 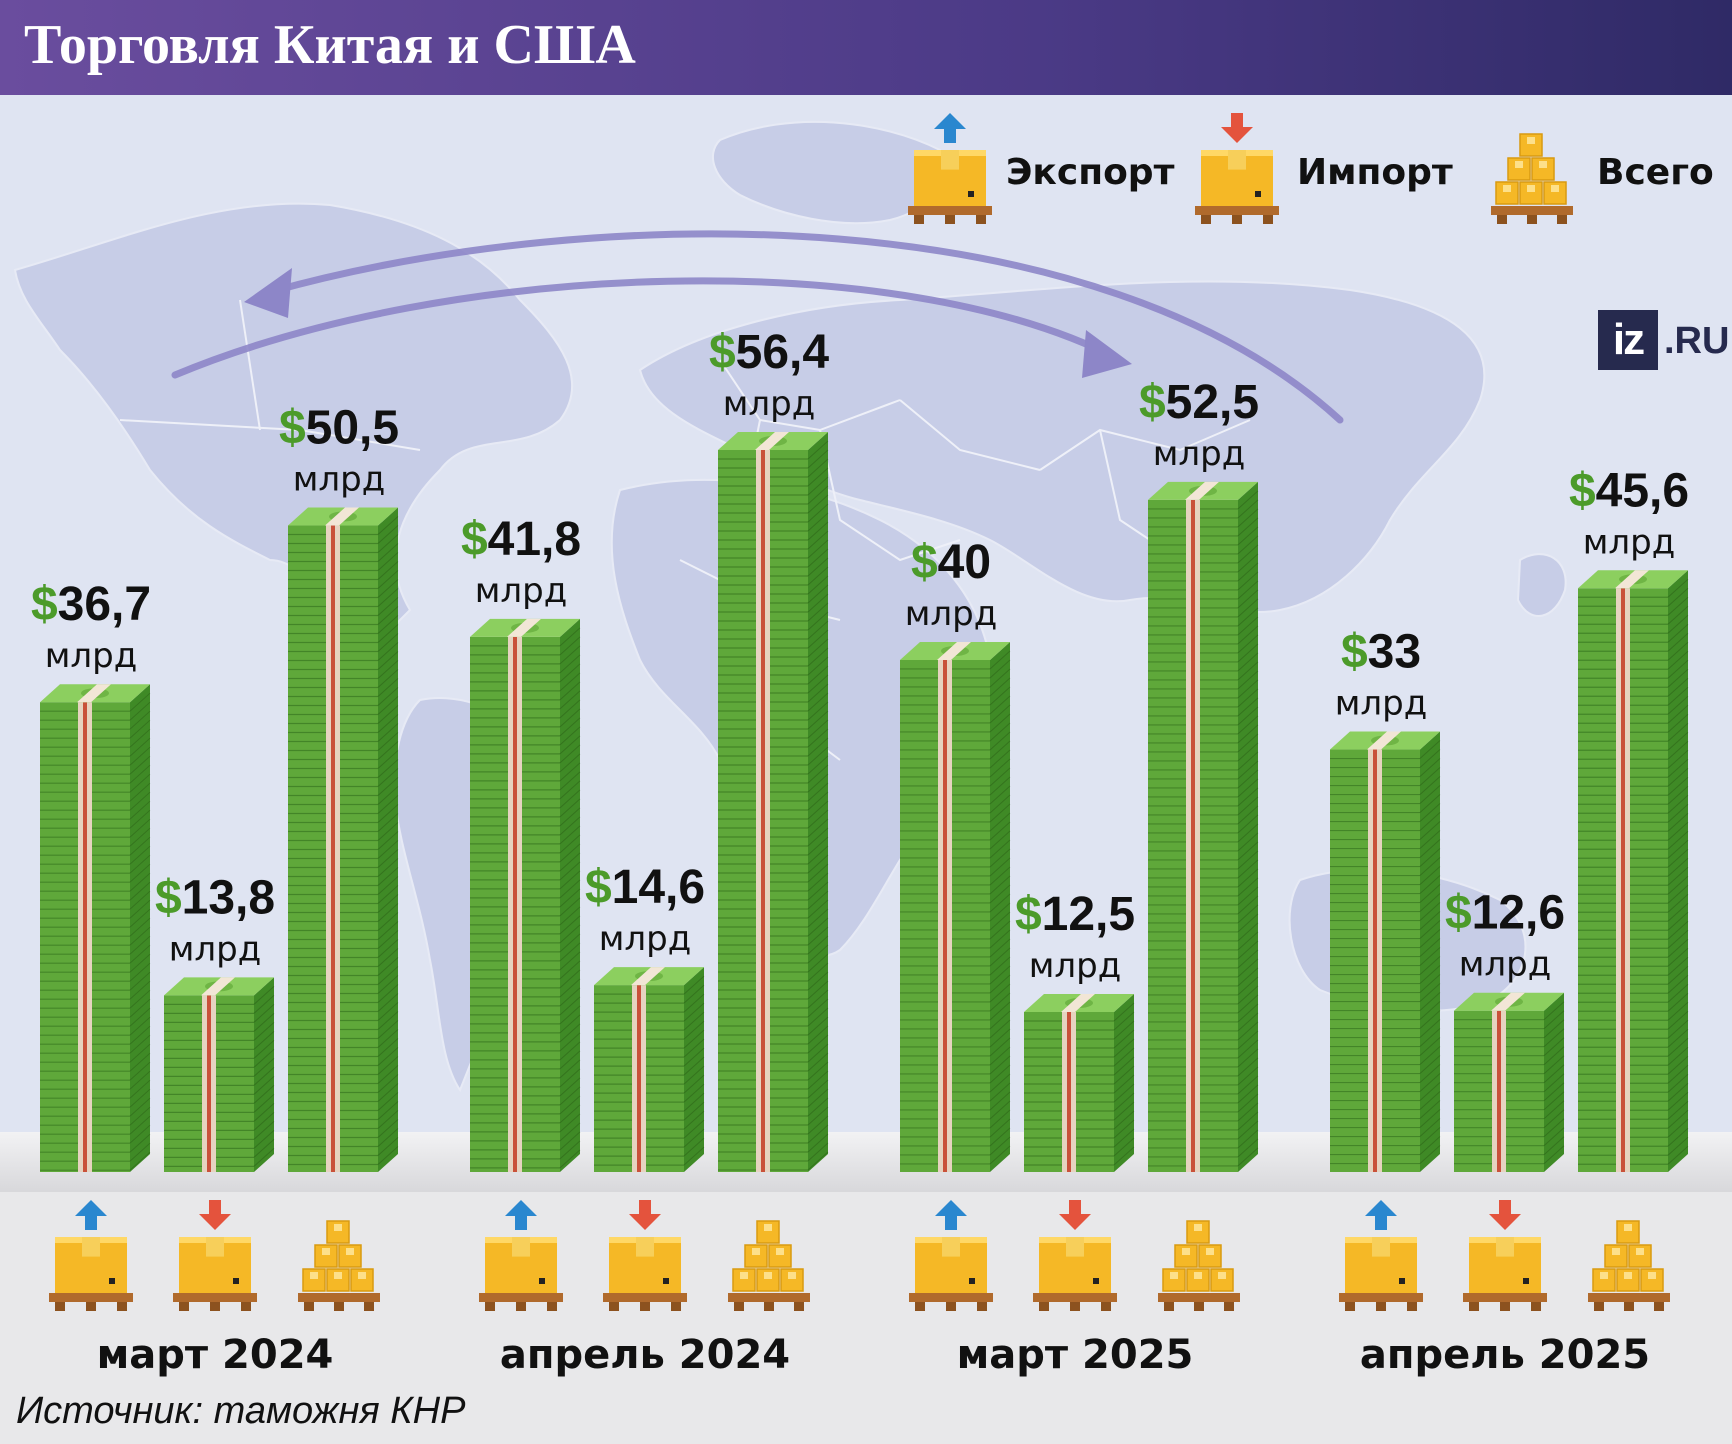 I want to click on unit-label-total-4: млрд, so click(x=1629, y=542).